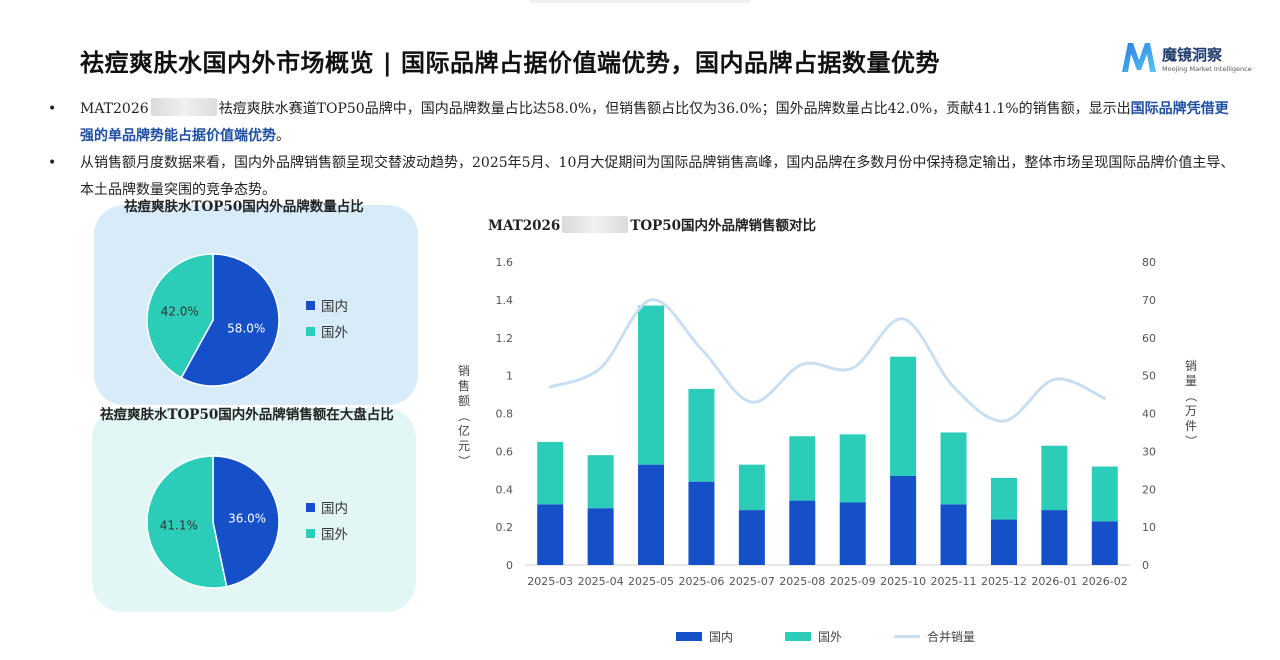  What do you see at coordinates (505, 338) in the screenshot?
I see `y-tick-label: 1.2` at bounding box center [505, 338].